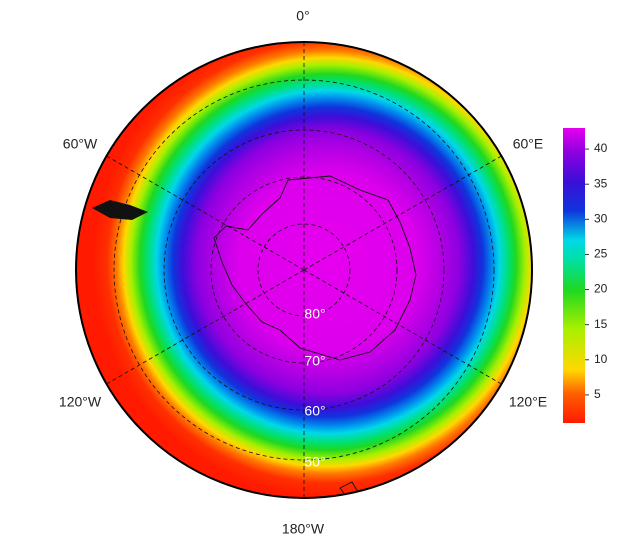 The image size is (625, 552). Describe the element at coordinates (303, 529) in the screenshot. I see `longitude-label: 180°W` at that location.